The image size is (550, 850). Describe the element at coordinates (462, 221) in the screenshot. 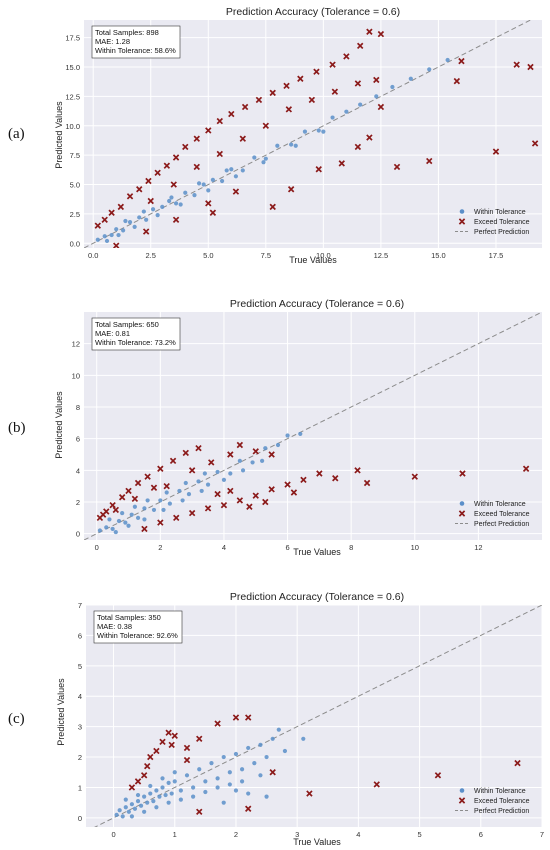

I see `legend-exceed-marker` at that location.